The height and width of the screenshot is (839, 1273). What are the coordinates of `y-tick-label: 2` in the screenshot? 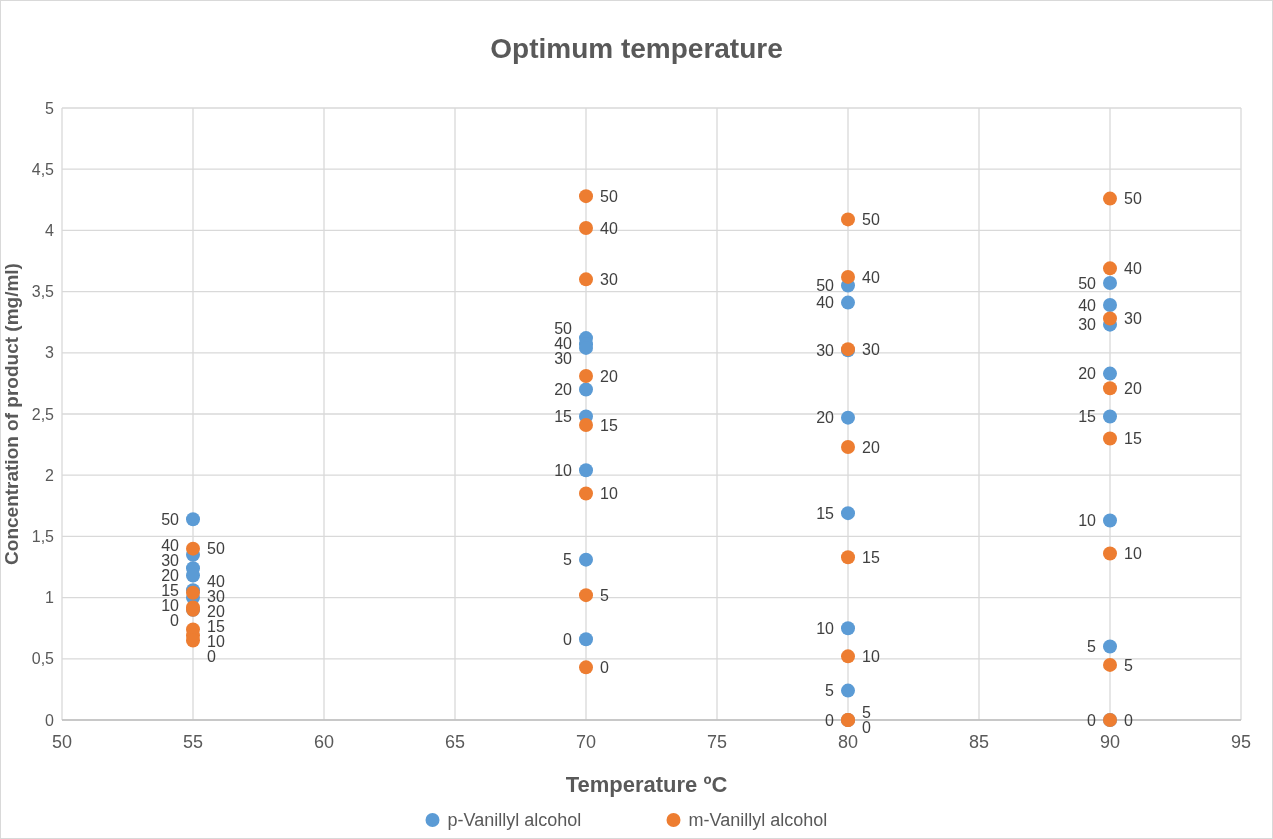 It's located at (50, 475).